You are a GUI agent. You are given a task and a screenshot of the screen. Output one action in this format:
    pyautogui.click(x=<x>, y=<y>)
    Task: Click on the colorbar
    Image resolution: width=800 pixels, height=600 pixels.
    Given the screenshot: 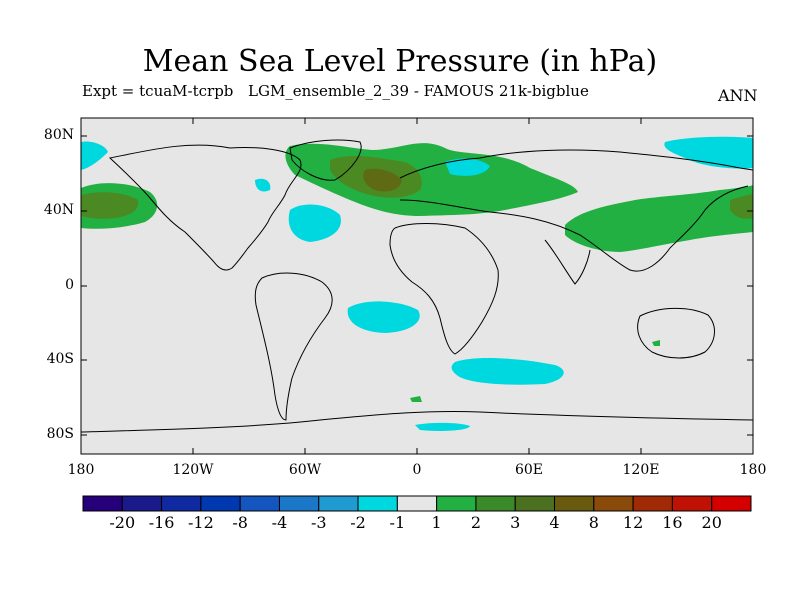 What is the action you would take?
    pyautogui.click(x=417, y=503)
    